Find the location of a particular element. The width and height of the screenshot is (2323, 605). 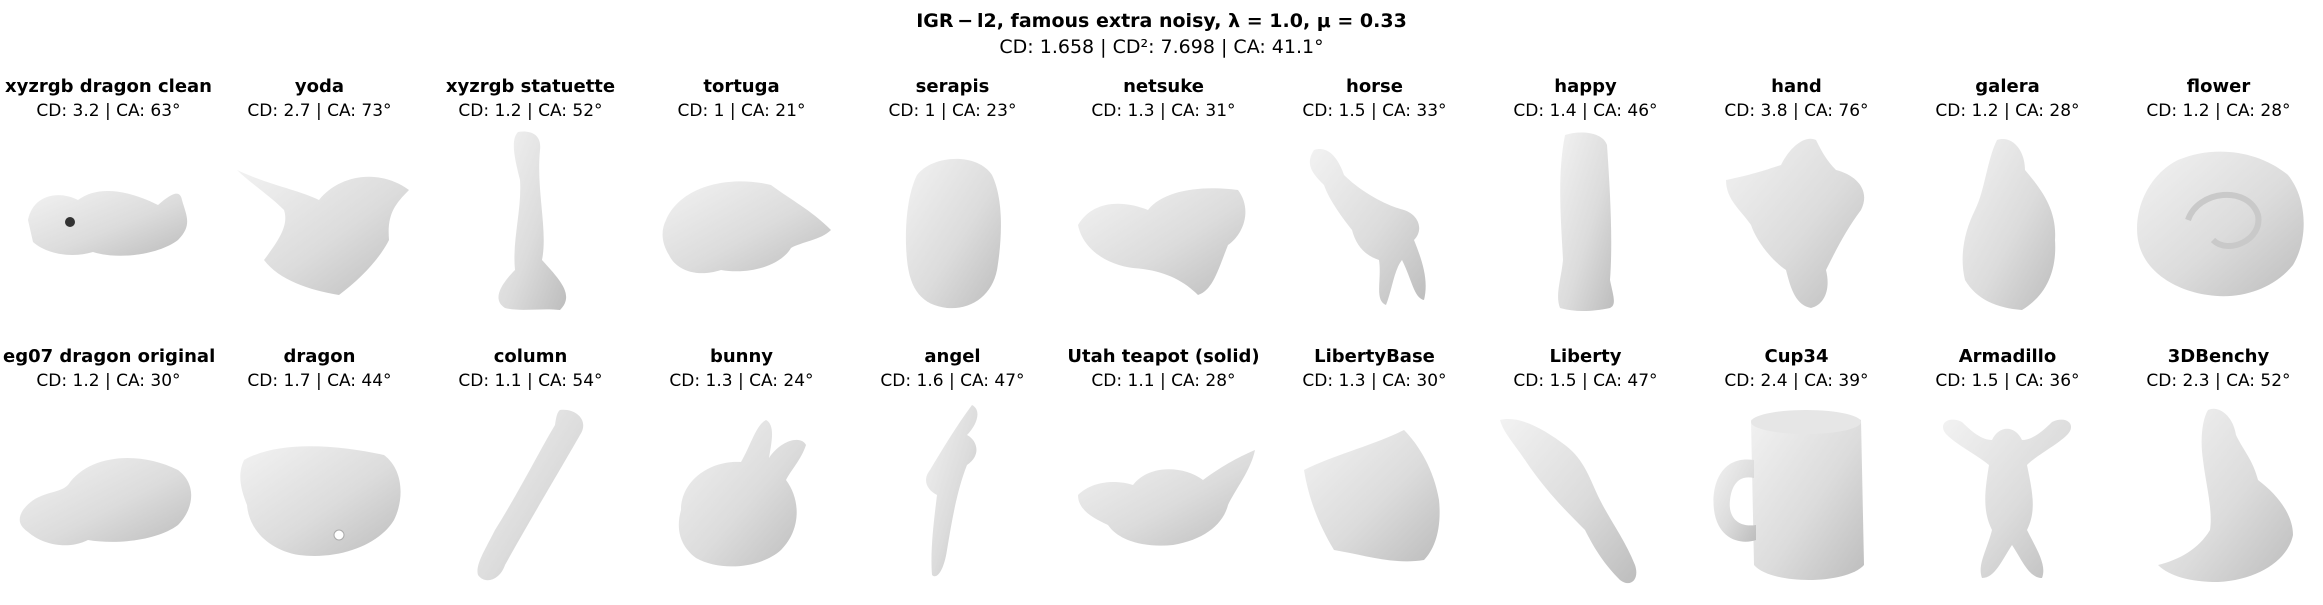

mesh-cell: Utah teapot (solid) CD: 1.1 | CA: 28° is located at coordinates (1163, 475).